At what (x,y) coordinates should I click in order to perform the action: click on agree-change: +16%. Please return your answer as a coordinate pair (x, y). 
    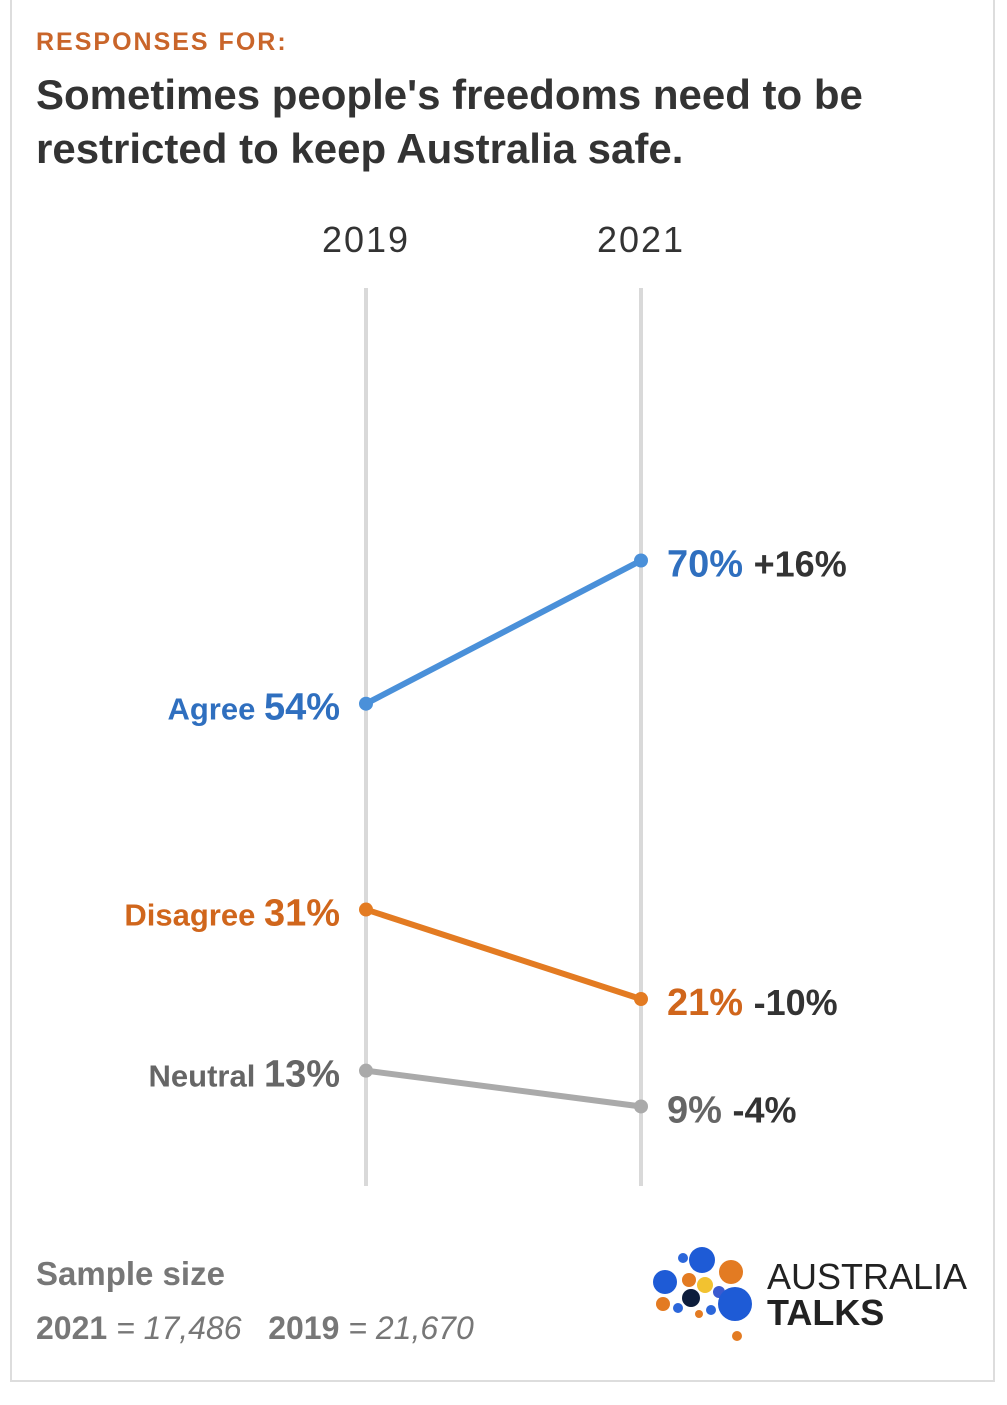
    Looking at the image, I should click on (800, 564).